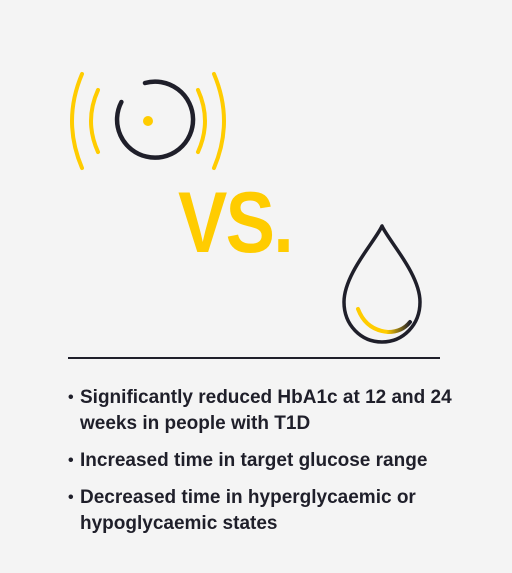 Image resolution: width=512 pixels, height=573 pixels. What do you see at coordinates (254, 358) in the screenshot?
I see `section-divider` at bounding box center [254, 358].